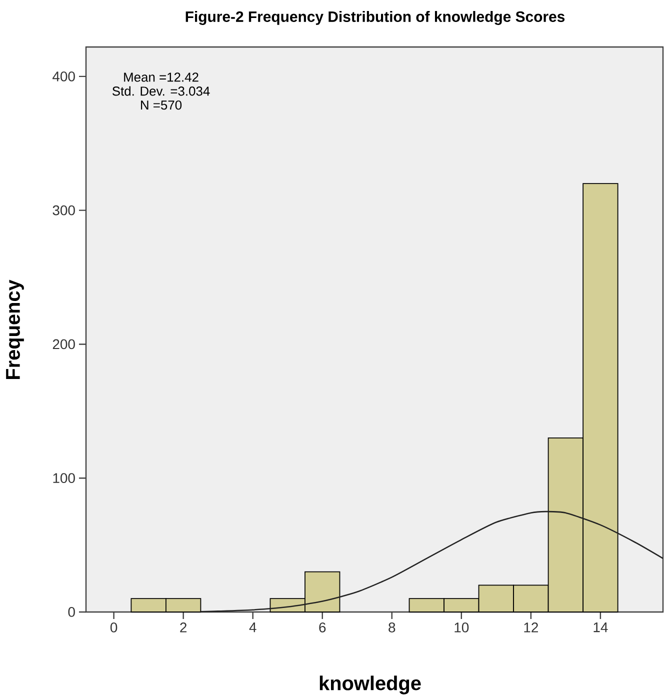 This screenshot has height=699, width=665. I want to click on chart-title: Figure-2 Frequency Distribution of knowledge Scores, so click(375, 18).